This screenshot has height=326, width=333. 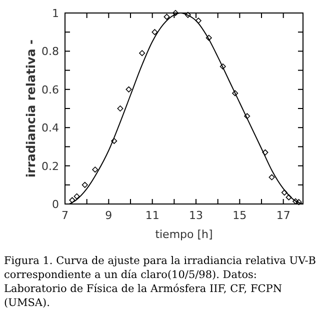 What do you see at coordinates (65, 215) in the screenshot?
I see `x-tick-label: 7` at bounding box center [65, 215].